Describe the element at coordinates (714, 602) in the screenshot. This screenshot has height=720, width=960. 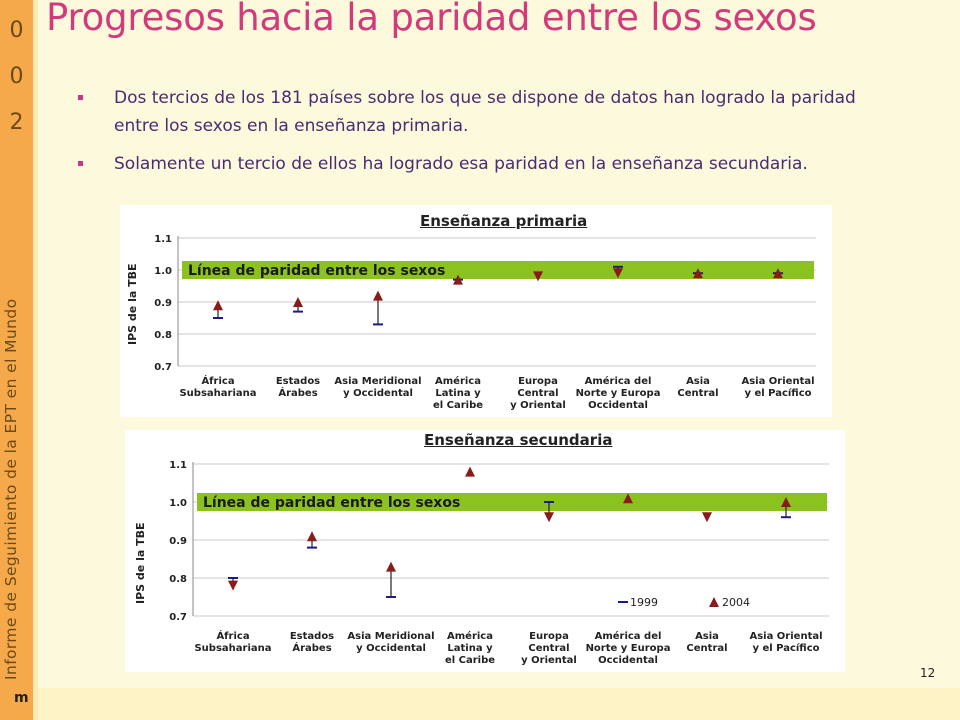
I see `legend-2004-marker` at that location.